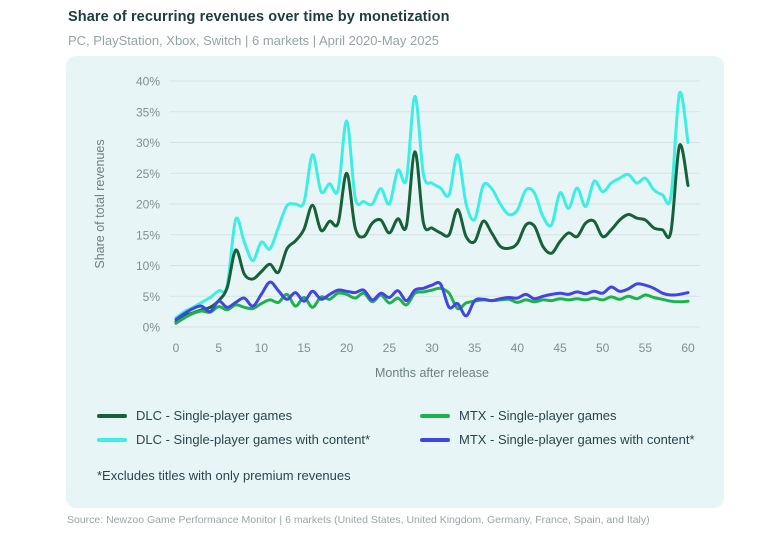 The width and height of the screenshot is (784, 552). I want to click on legend-swatch-dlc-single-icon, so click(112, 415).